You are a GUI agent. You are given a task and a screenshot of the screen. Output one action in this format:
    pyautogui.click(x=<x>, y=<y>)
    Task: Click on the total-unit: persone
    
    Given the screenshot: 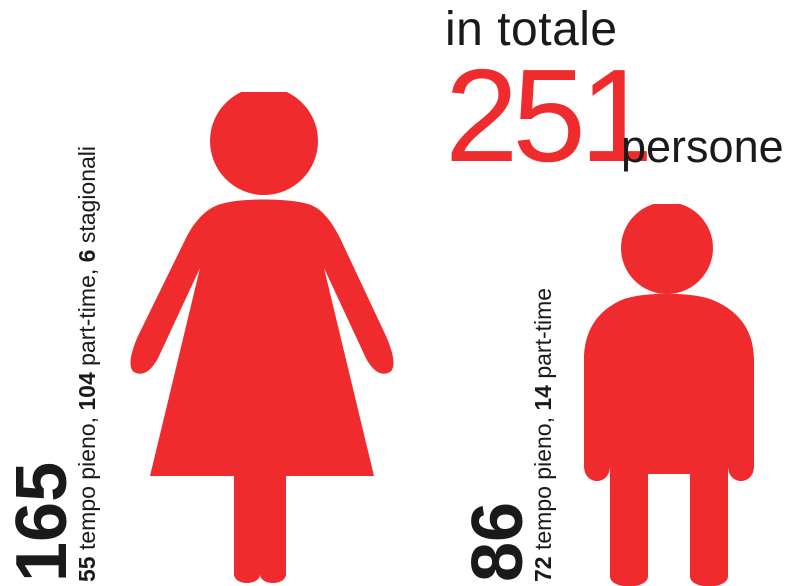 What is the action you would take?
    pyautogui.click(x=702, y=146)
    